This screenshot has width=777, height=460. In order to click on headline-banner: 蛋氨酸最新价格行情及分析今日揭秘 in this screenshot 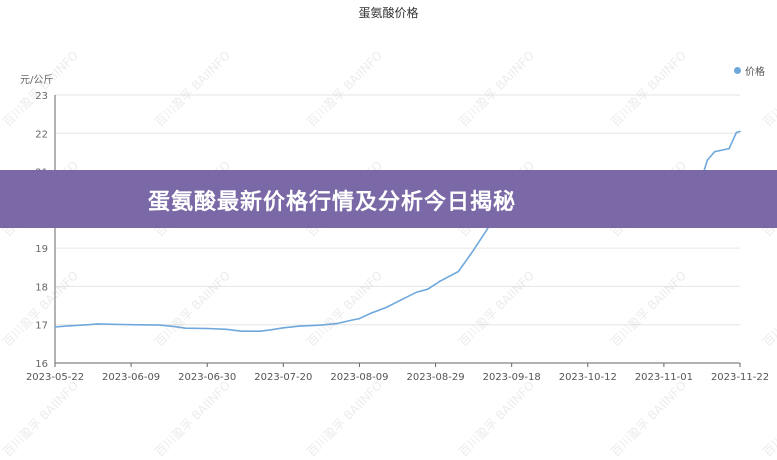, I will do `click(388, 199)`.